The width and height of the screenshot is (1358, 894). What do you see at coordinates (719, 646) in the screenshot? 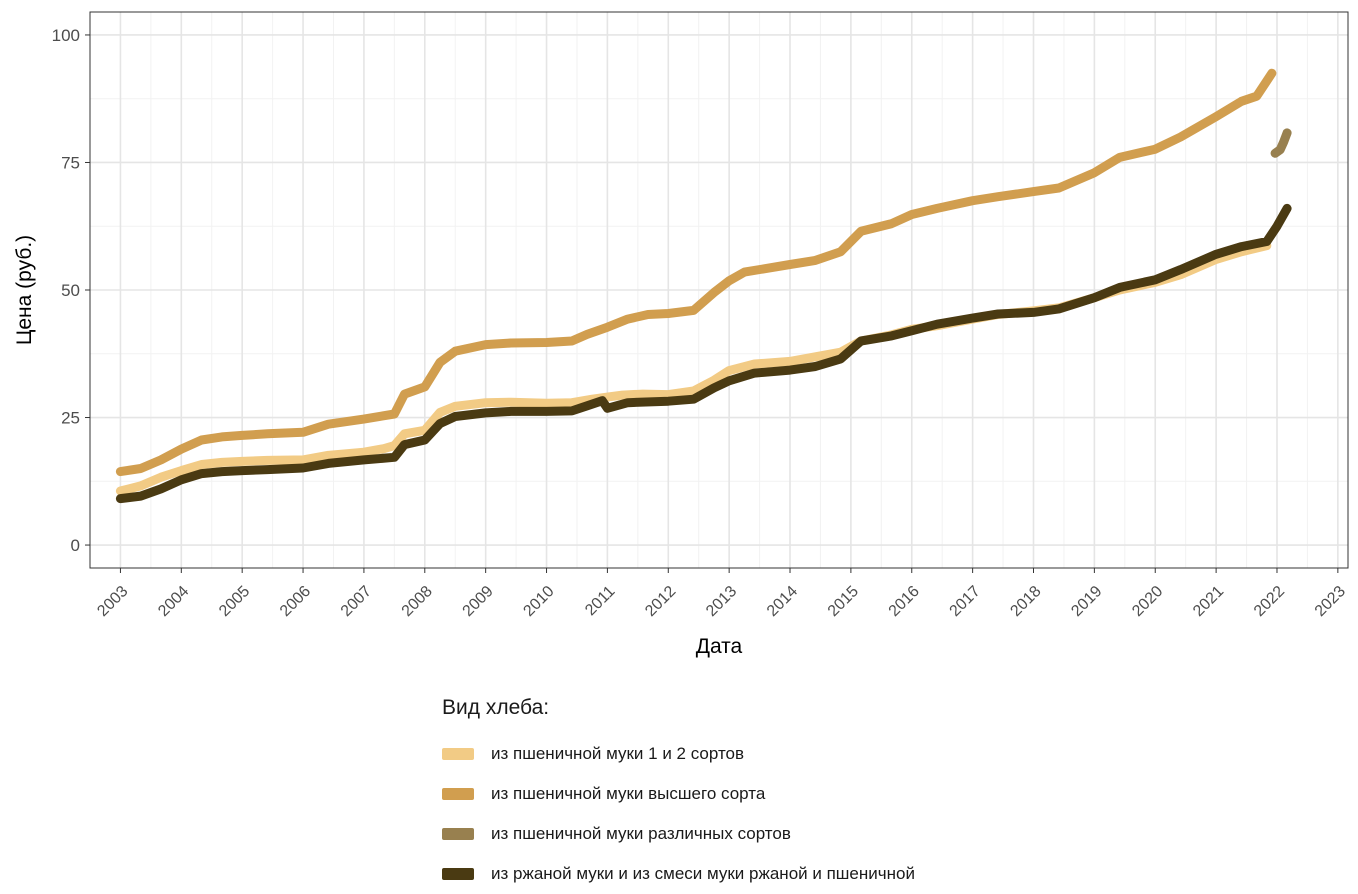
I see `x-axis-title: Дата` at bounding box center [719, 646].